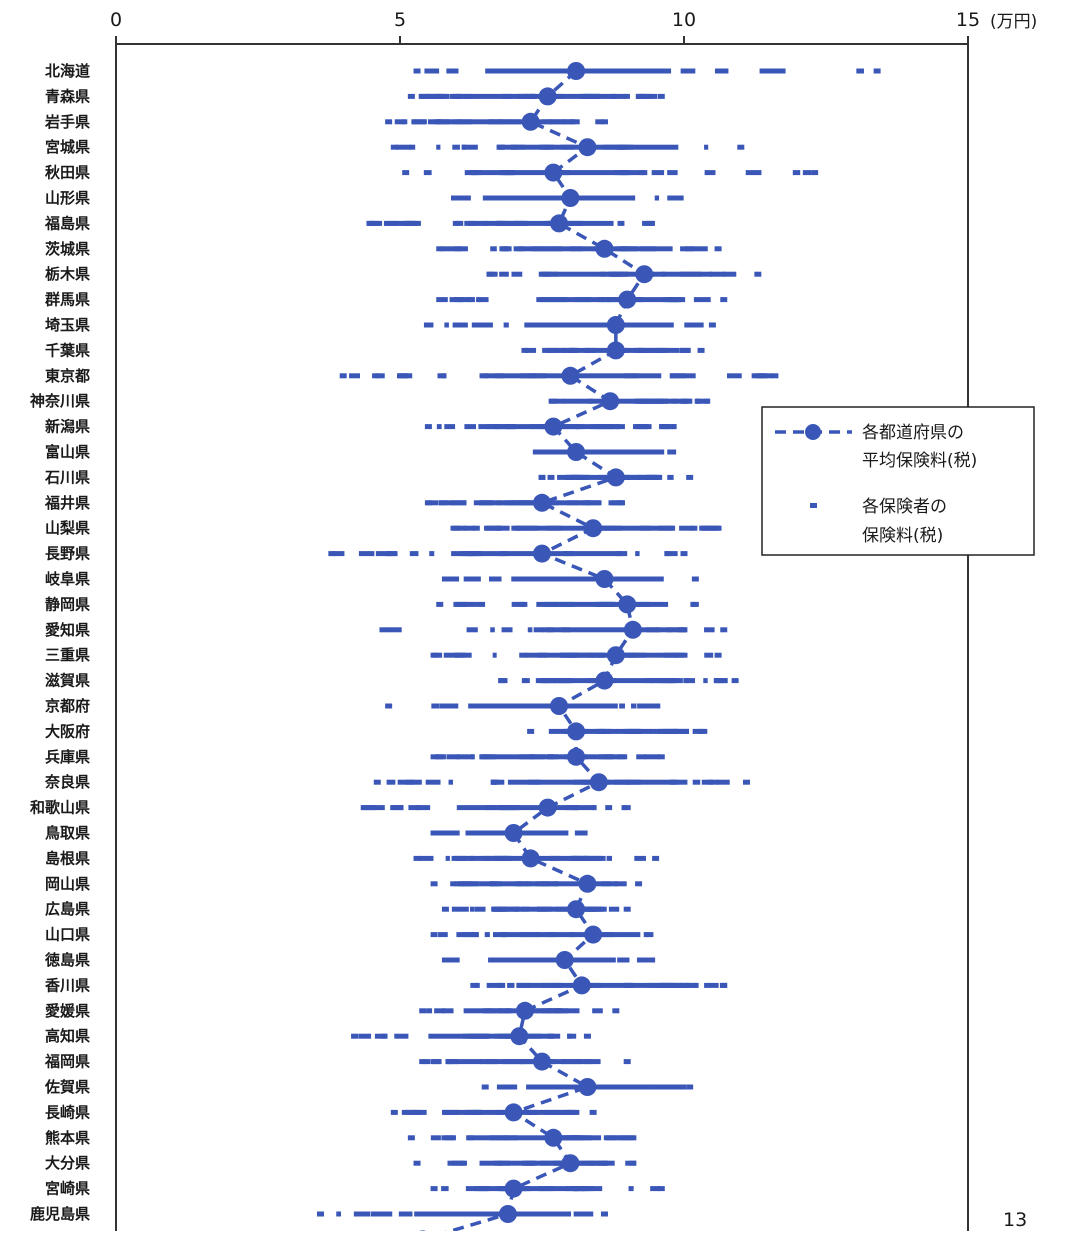 The width and height of the screenshot is (1091, 1235). What do you see at coordinates (116, 20) in the screenshot?
I see `x-tick-label-0: 0` at bounding box center [116, 20].